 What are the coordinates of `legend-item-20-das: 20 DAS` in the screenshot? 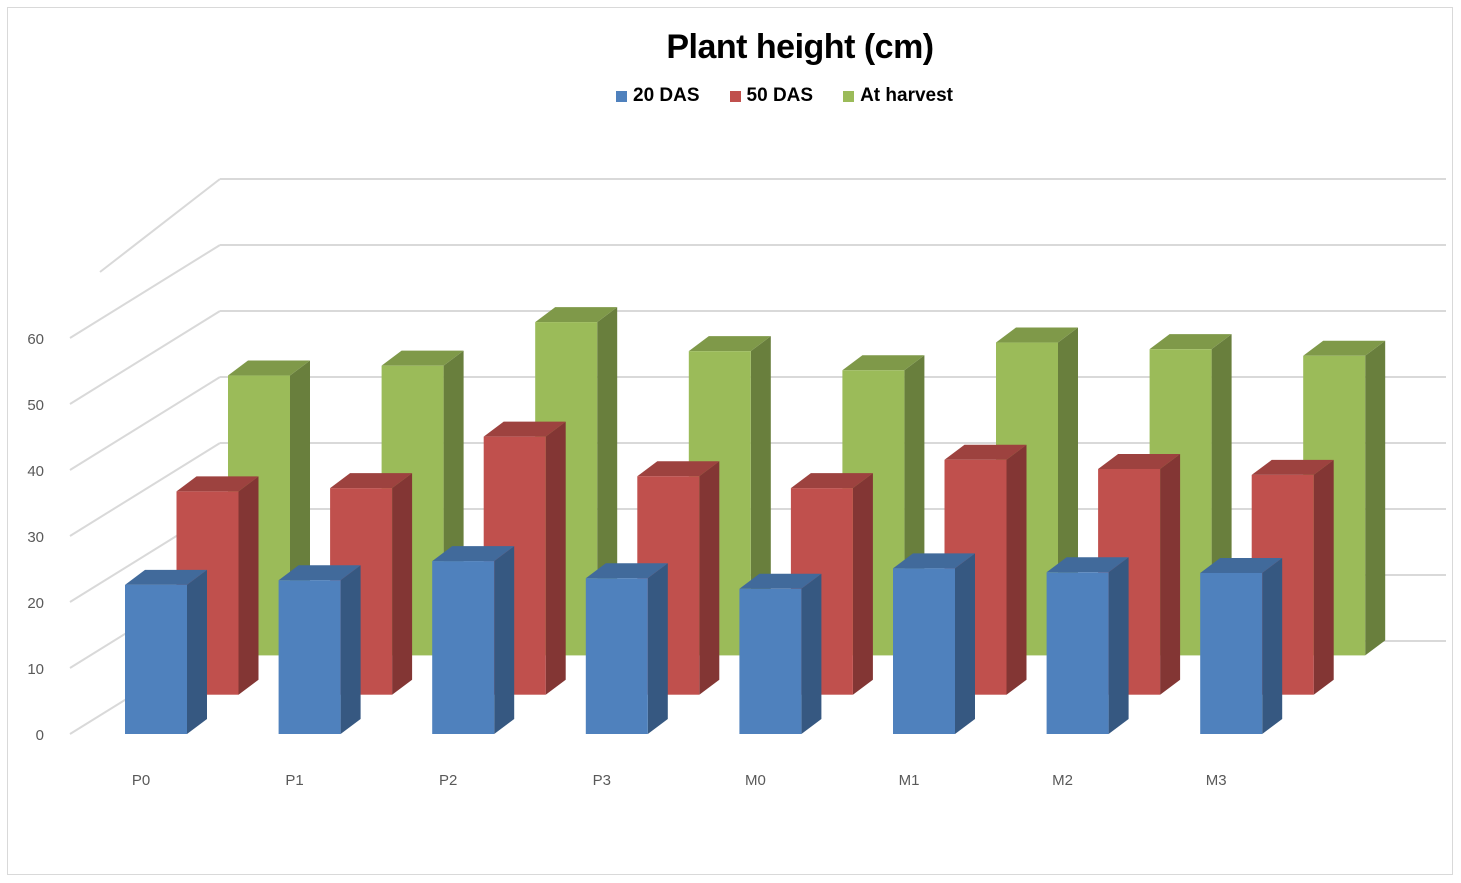 It's located at (658, 96).